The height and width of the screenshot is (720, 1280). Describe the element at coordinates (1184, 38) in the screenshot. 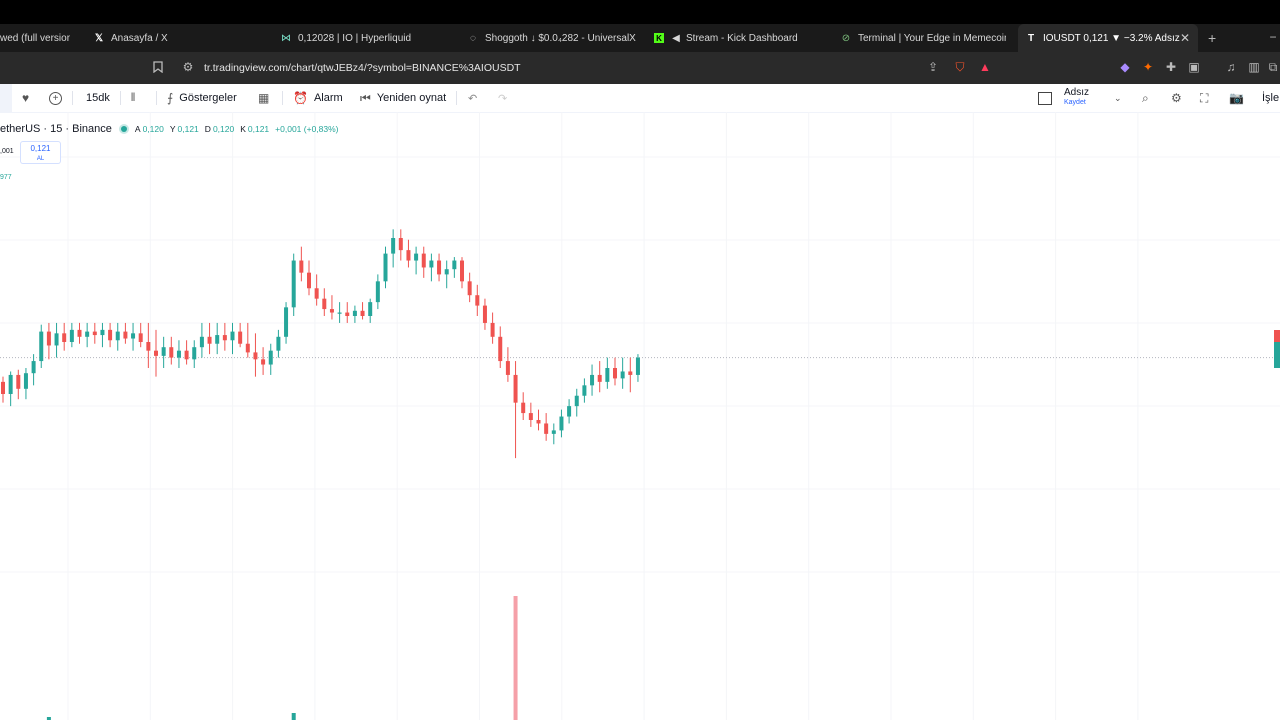

I see `close-tab-icon: ✕` at that location.